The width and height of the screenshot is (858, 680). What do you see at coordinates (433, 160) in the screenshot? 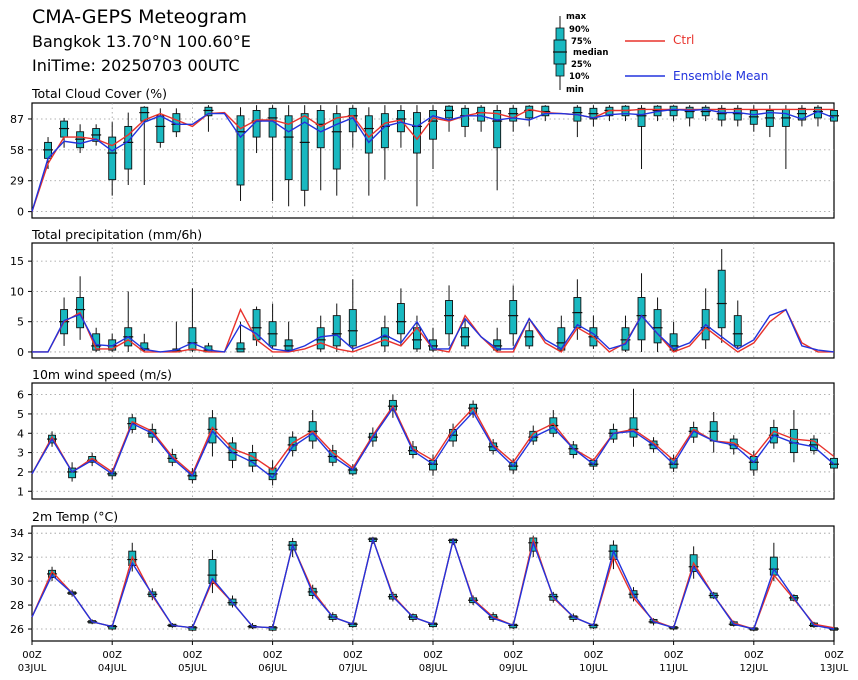
I see `mean-line-cloud` at bounding box center [433, 160].